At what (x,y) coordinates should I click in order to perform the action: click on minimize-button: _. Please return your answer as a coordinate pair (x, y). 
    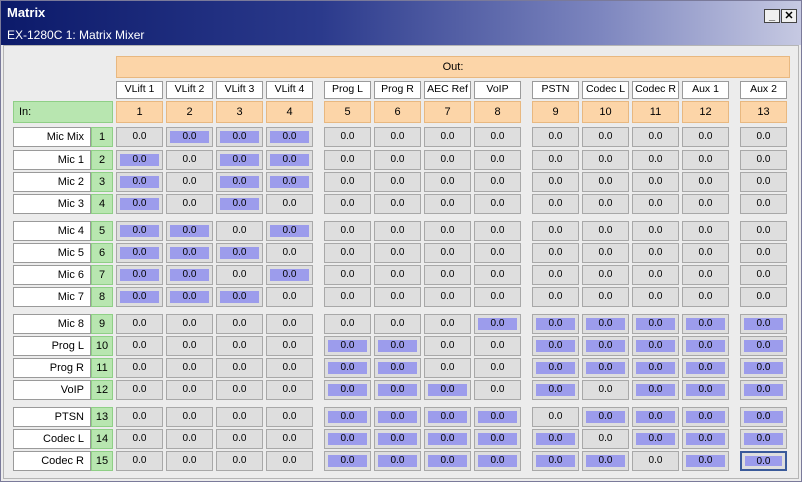
    Looking at the image, I should click on (772, 16).